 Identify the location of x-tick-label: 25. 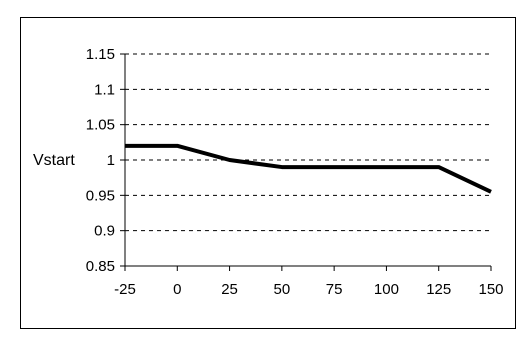
(229, 289).